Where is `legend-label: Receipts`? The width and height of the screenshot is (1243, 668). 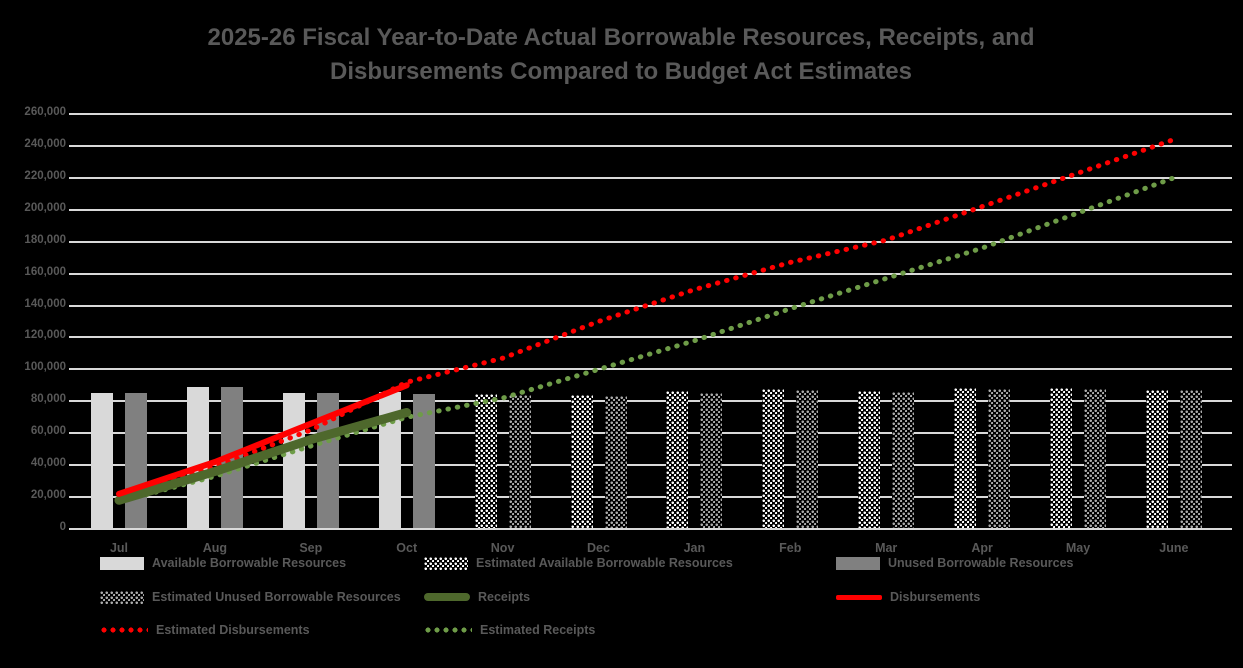 legend-label: Receipts is located at coordinates (504, 597).